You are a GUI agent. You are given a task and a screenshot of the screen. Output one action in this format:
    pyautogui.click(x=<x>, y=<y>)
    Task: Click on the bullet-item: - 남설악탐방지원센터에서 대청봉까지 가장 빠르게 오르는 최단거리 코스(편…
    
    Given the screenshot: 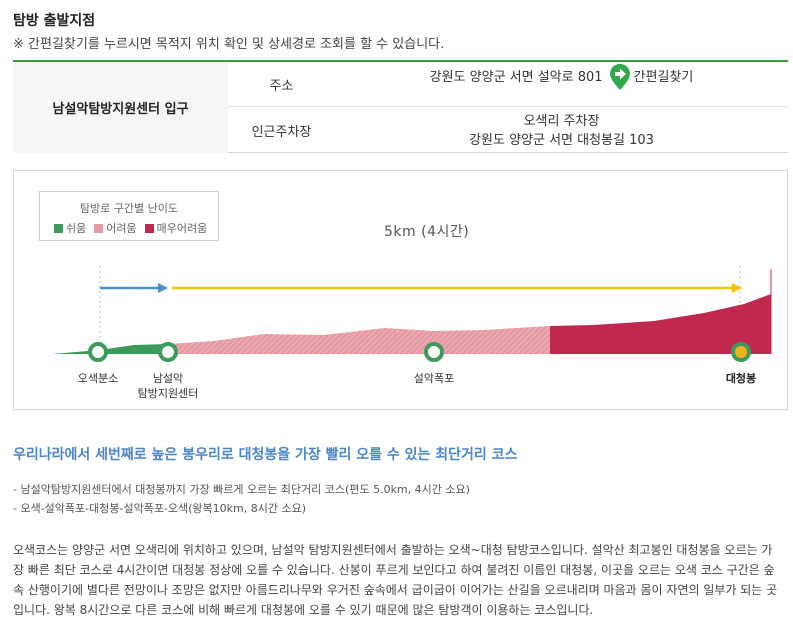 What is the action you would take?
    pyautogui.click(x=241, y=489)
    